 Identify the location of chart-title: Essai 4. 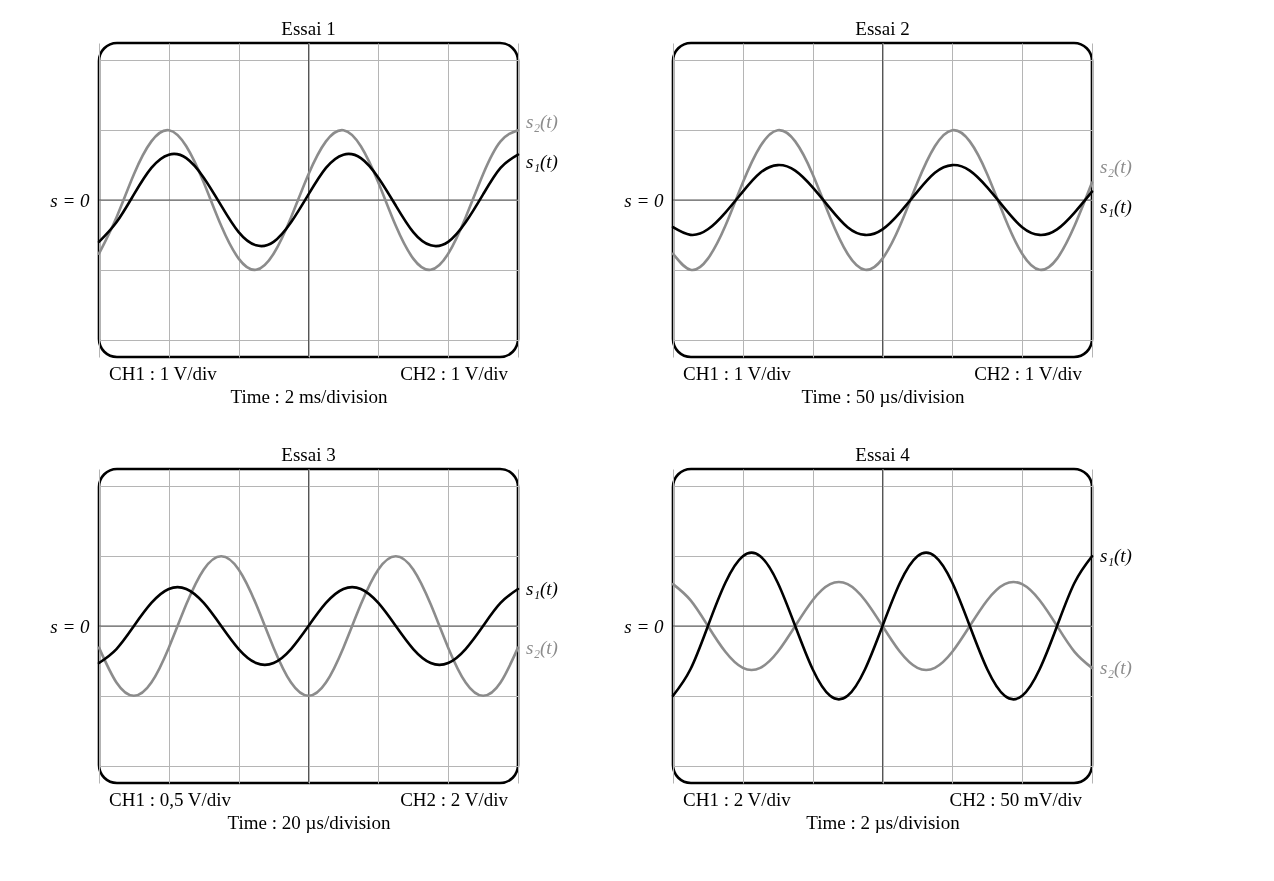
(883, 454).